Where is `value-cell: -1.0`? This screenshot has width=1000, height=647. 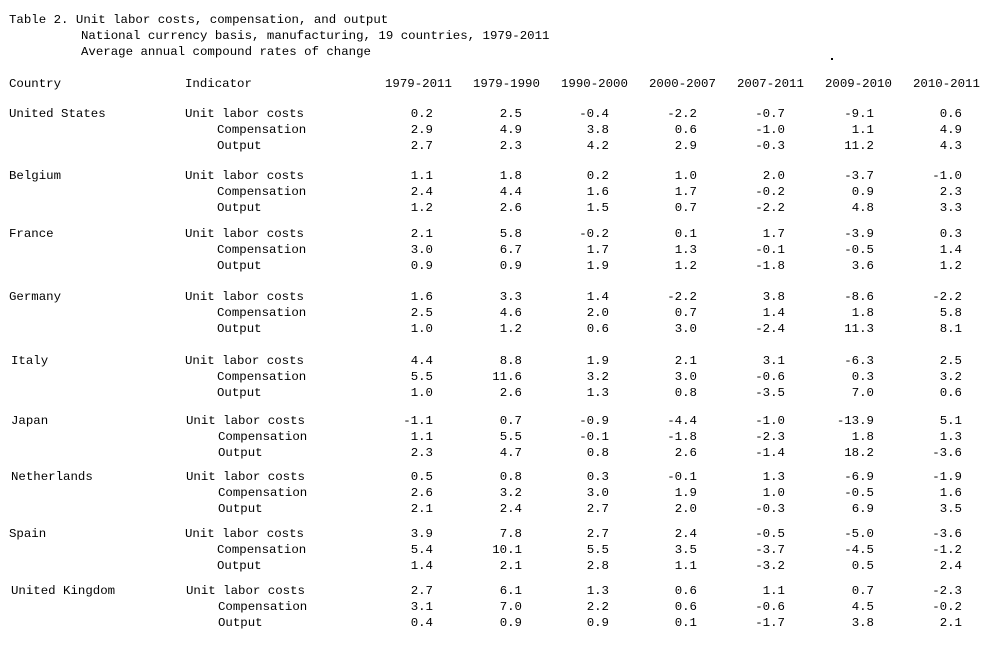
value-cell: -1.0 is located at coordinates (770, 421).